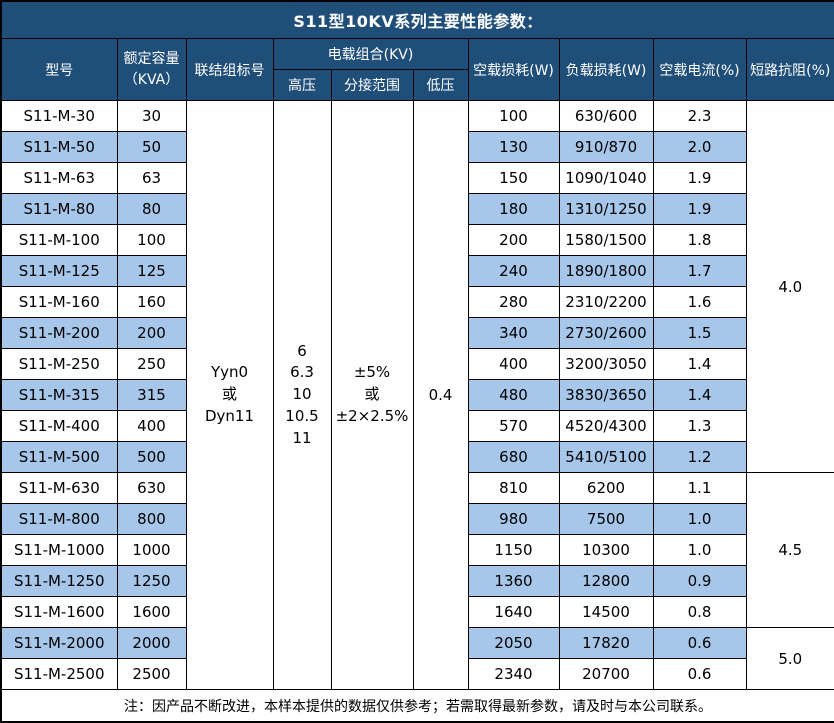  I want to click on load-loss-cell: 1580/1500, so click(606, 240).